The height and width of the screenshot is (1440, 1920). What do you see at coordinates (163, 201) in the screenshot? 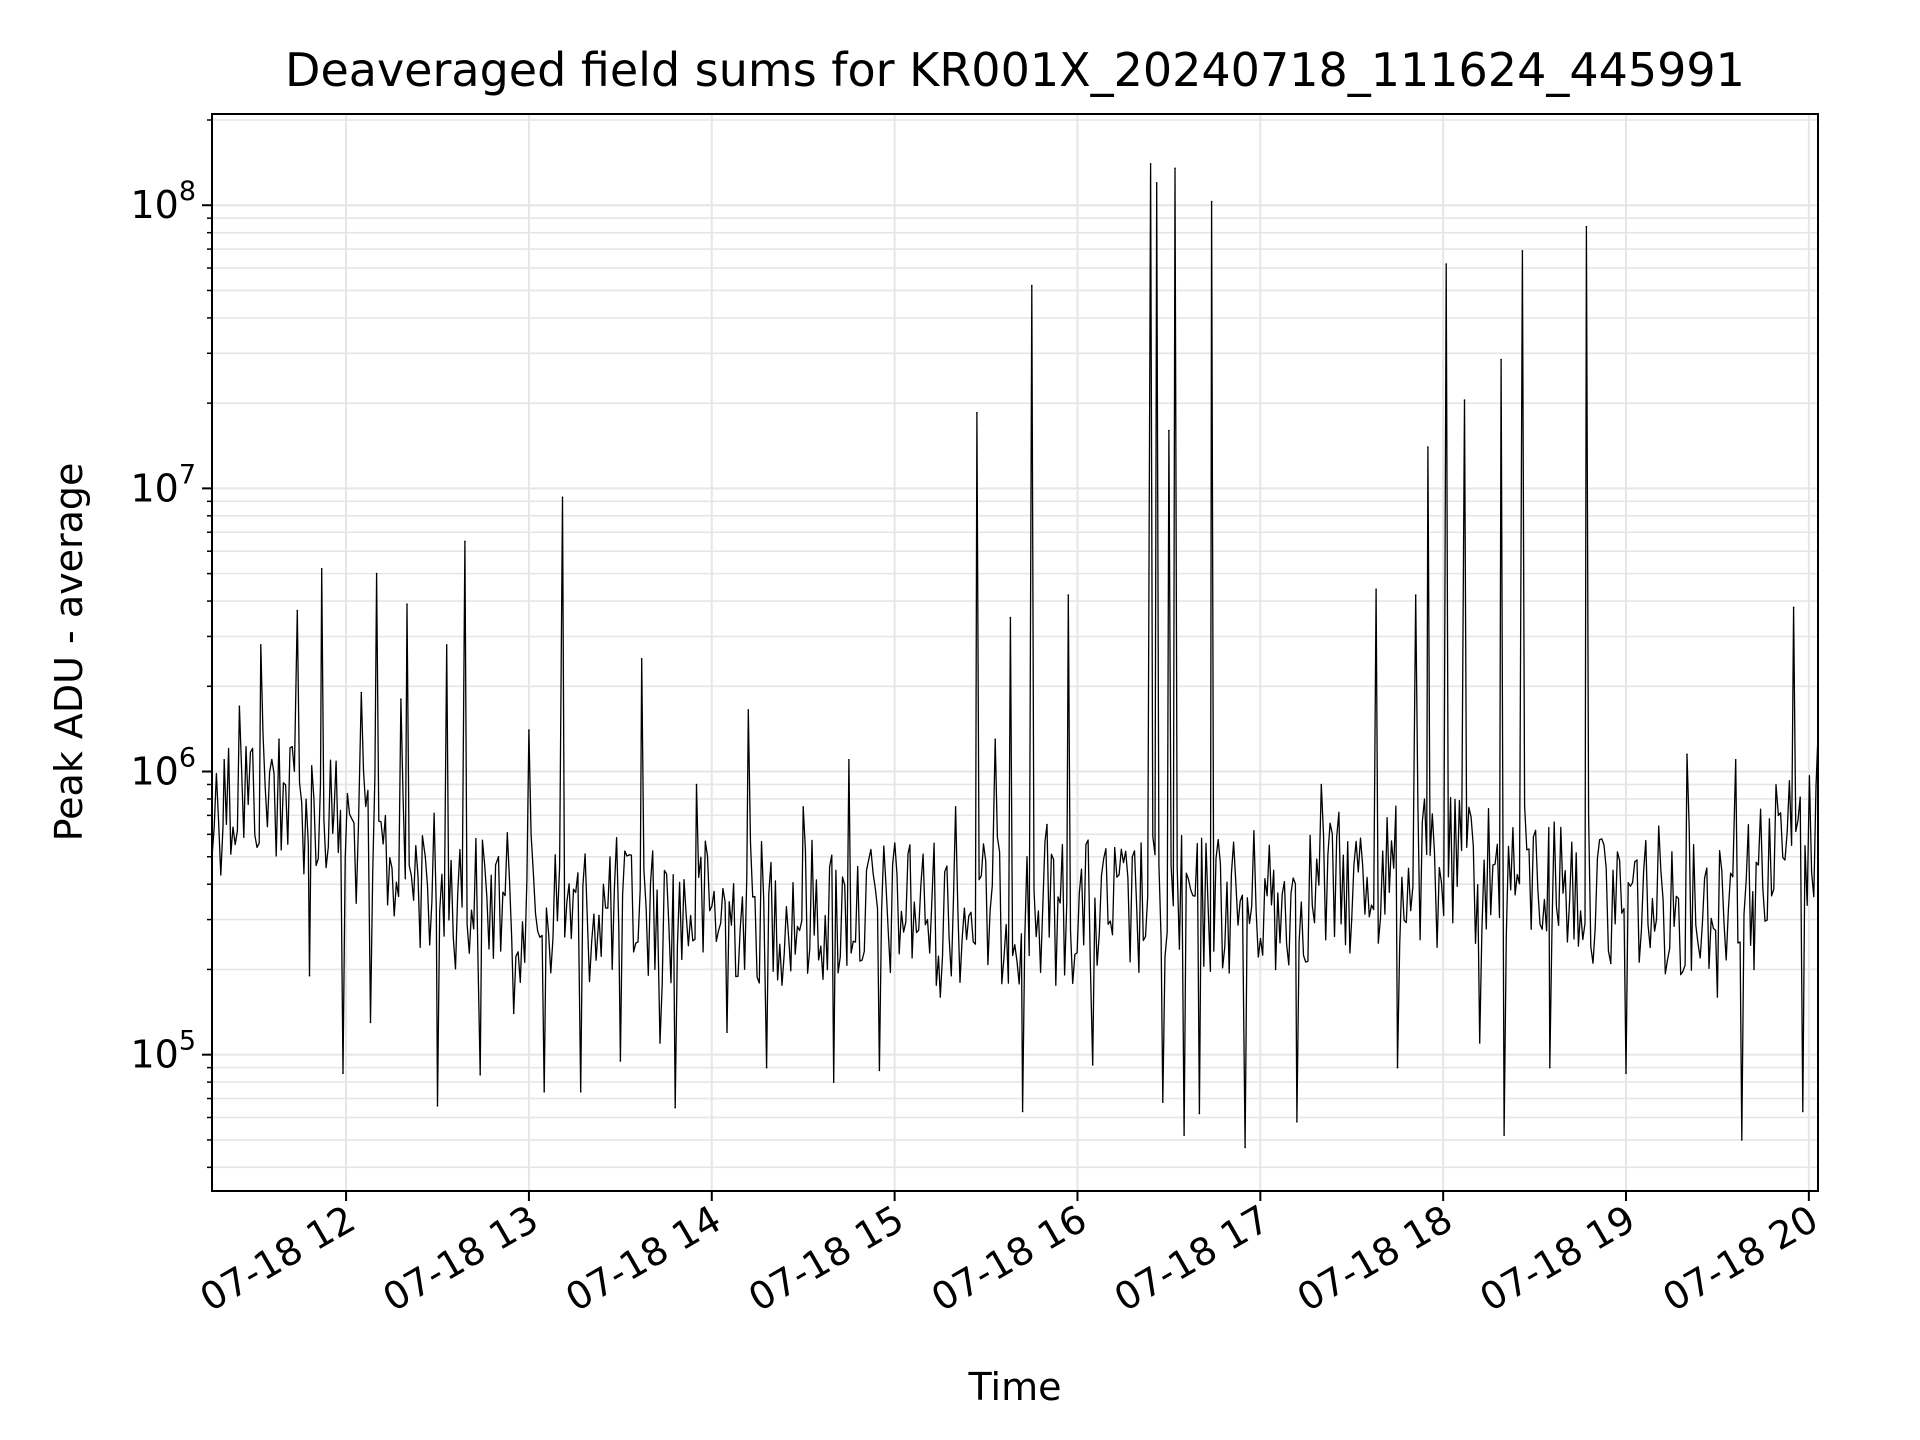
I see `y-tick-label: 10⁸` at bounding box center [163, 201].